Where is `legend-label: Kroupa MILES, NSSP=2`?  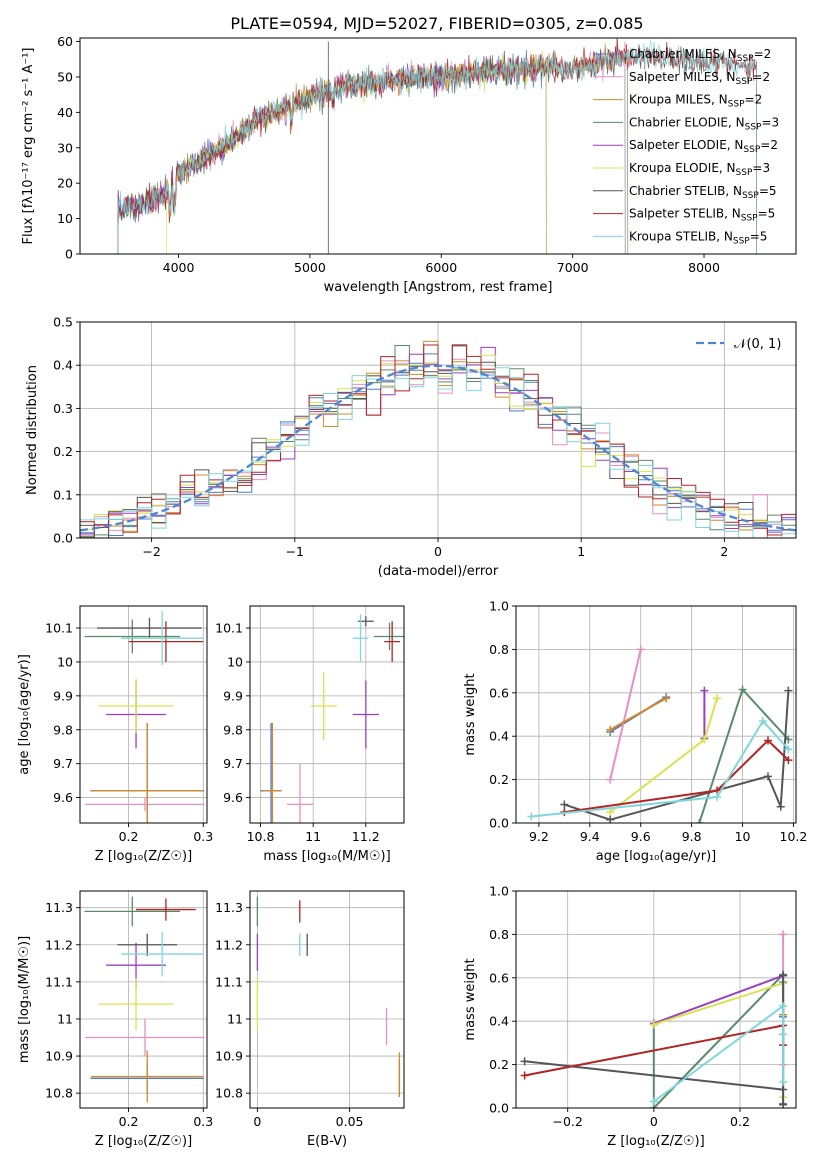
legend-label: Kroupa MILES, NSSP=2 is located at coordinates (695, 101).